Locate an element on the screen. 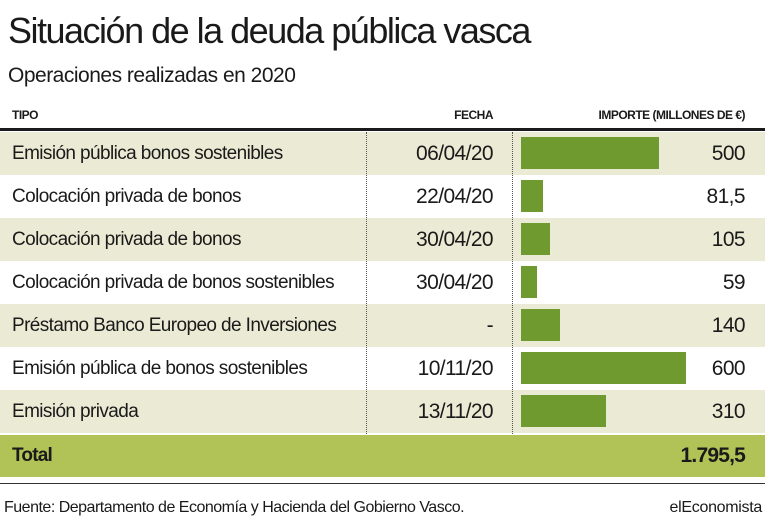 This screenshot has height=530, width=770. data-label: 310 is located at coordinates (728, 411).